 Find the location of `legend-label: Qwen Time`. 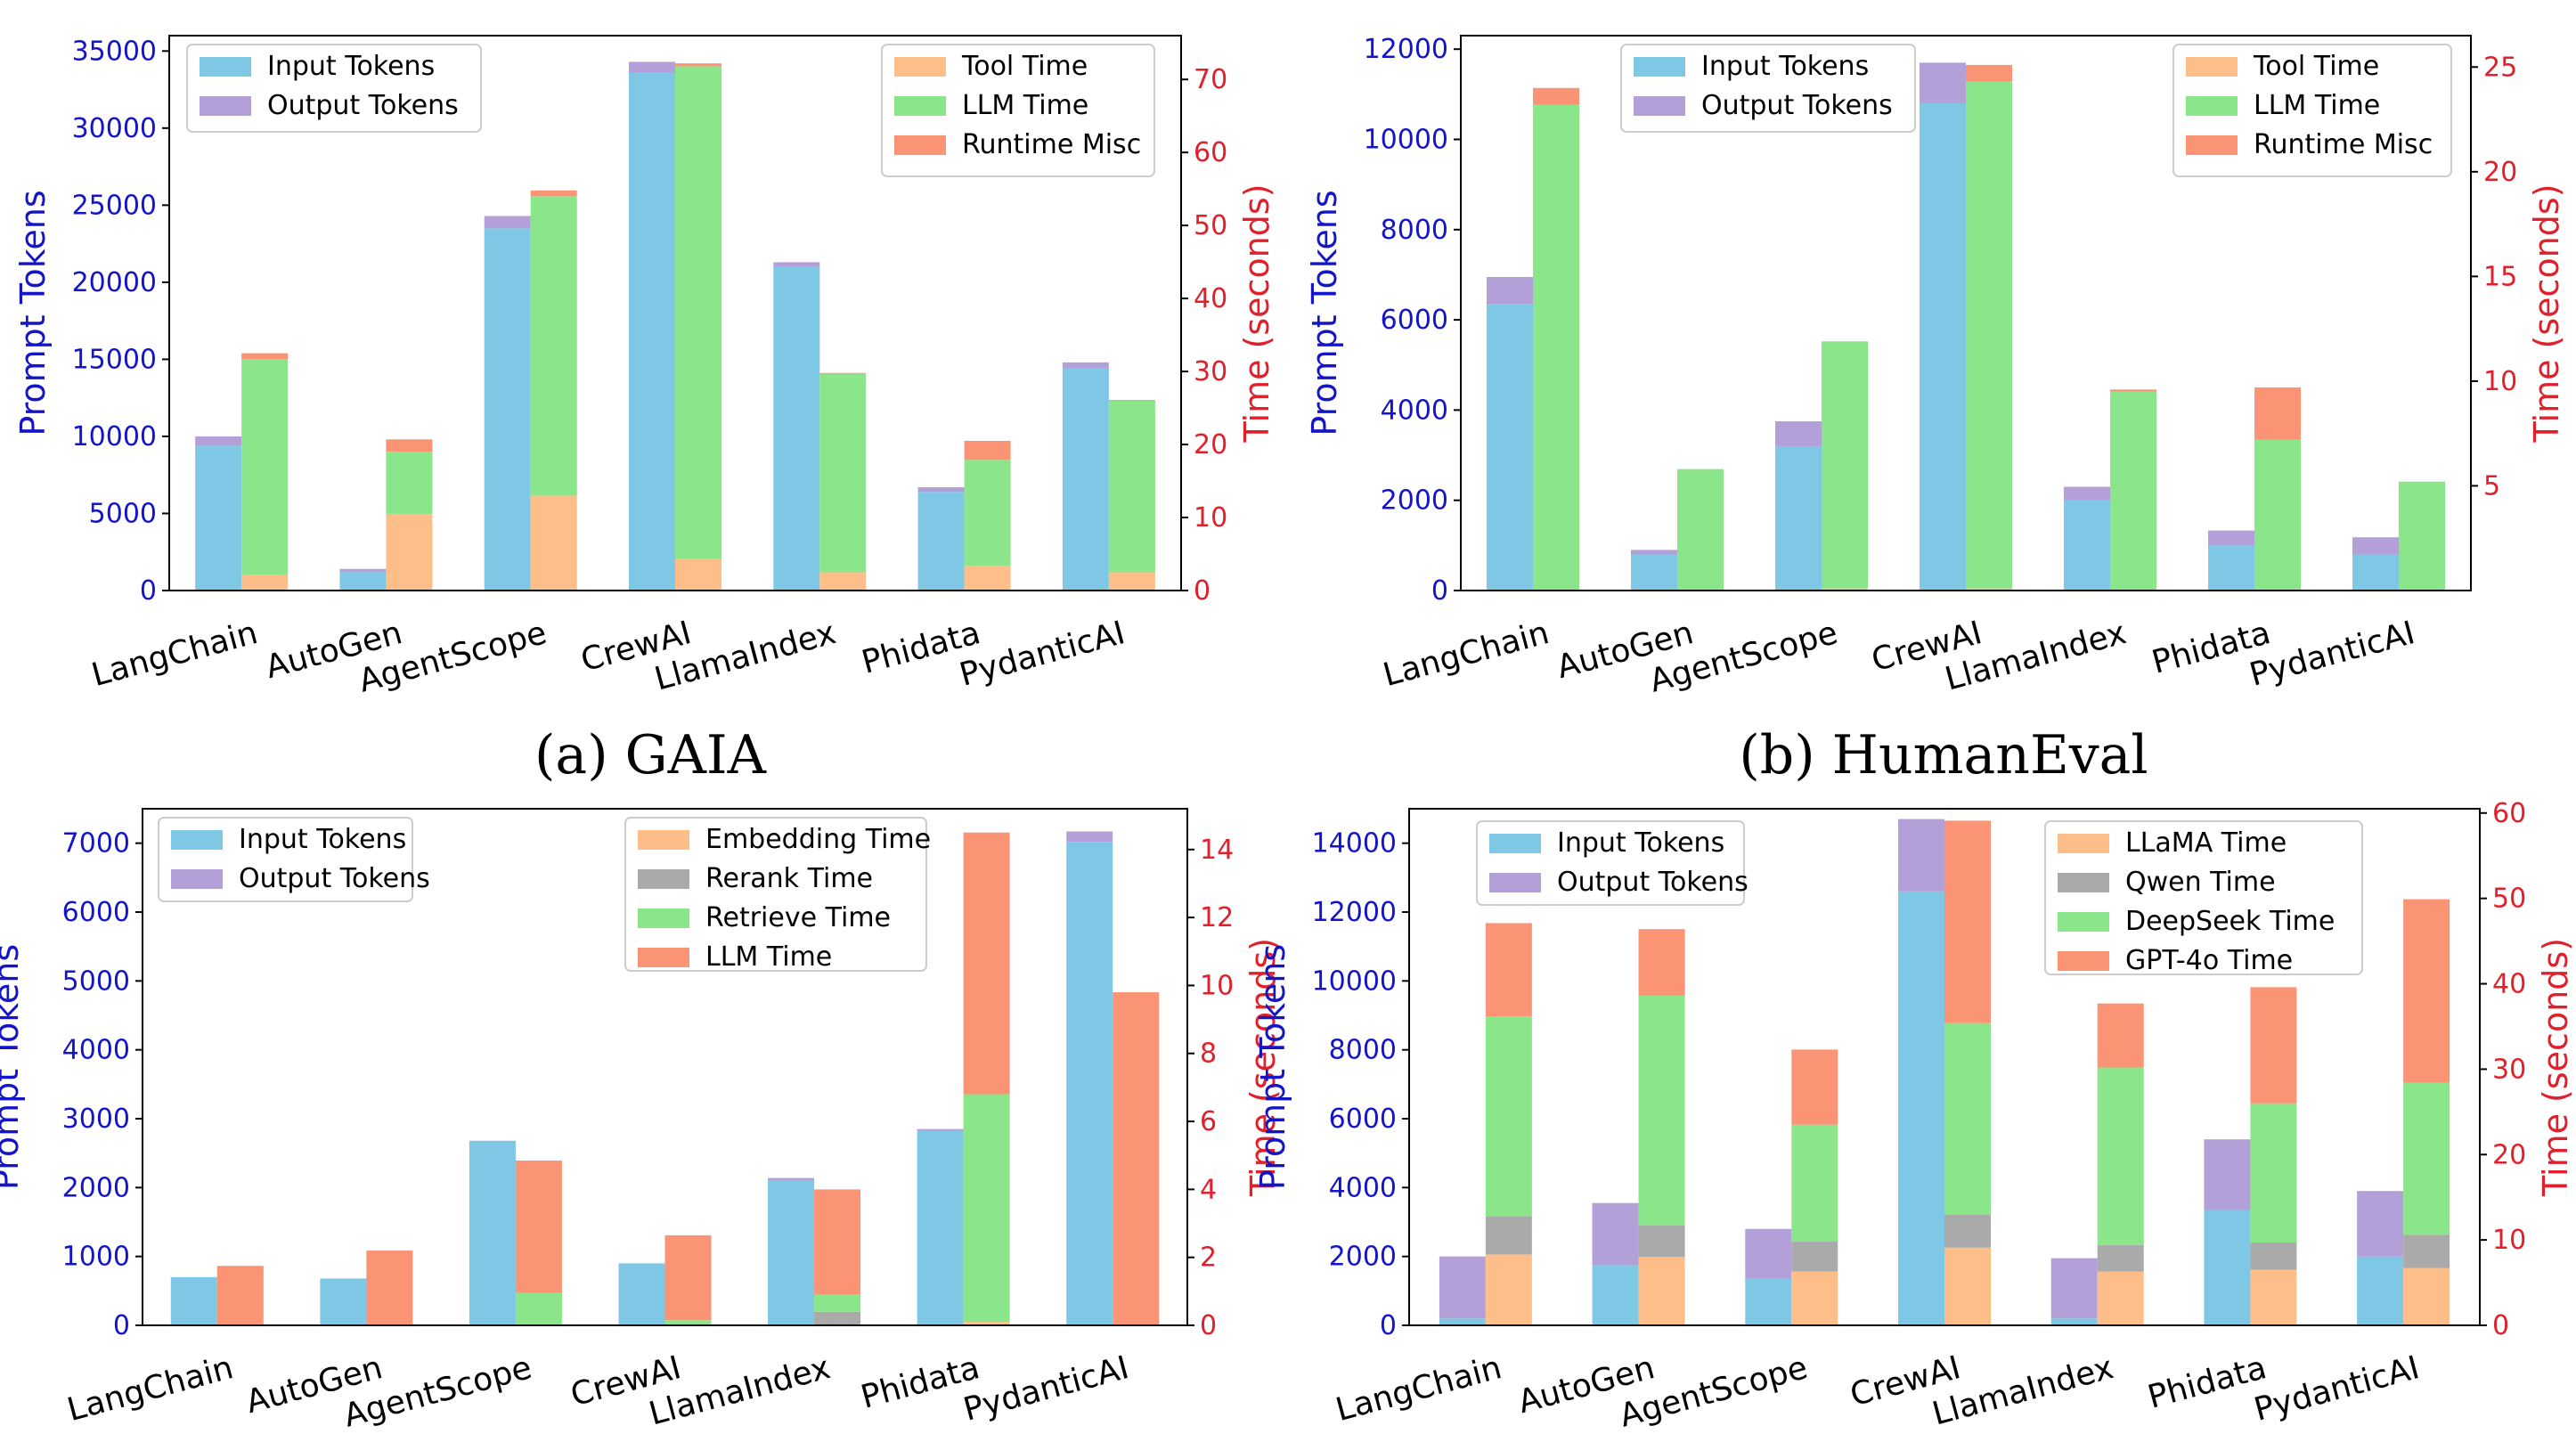

legend-label: Qwen Time is located at coordinates (2200, 882).